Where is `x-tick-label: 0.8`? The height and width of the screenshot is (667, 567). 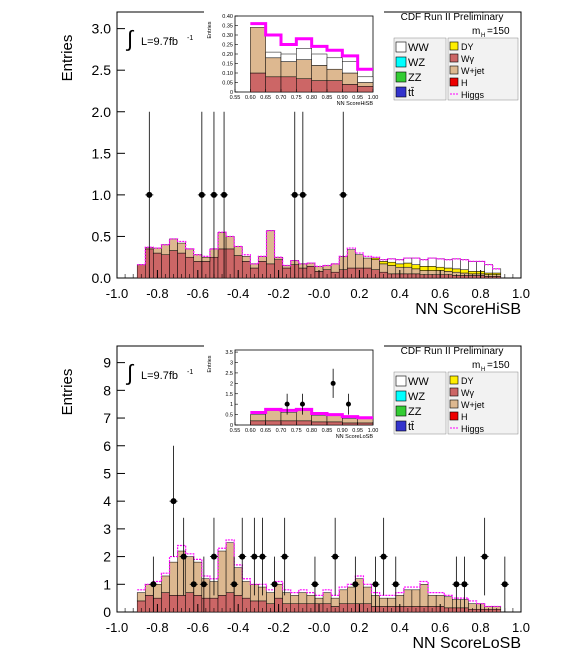
x-tick-label: 0.8 is located at coordinates (481, 627).